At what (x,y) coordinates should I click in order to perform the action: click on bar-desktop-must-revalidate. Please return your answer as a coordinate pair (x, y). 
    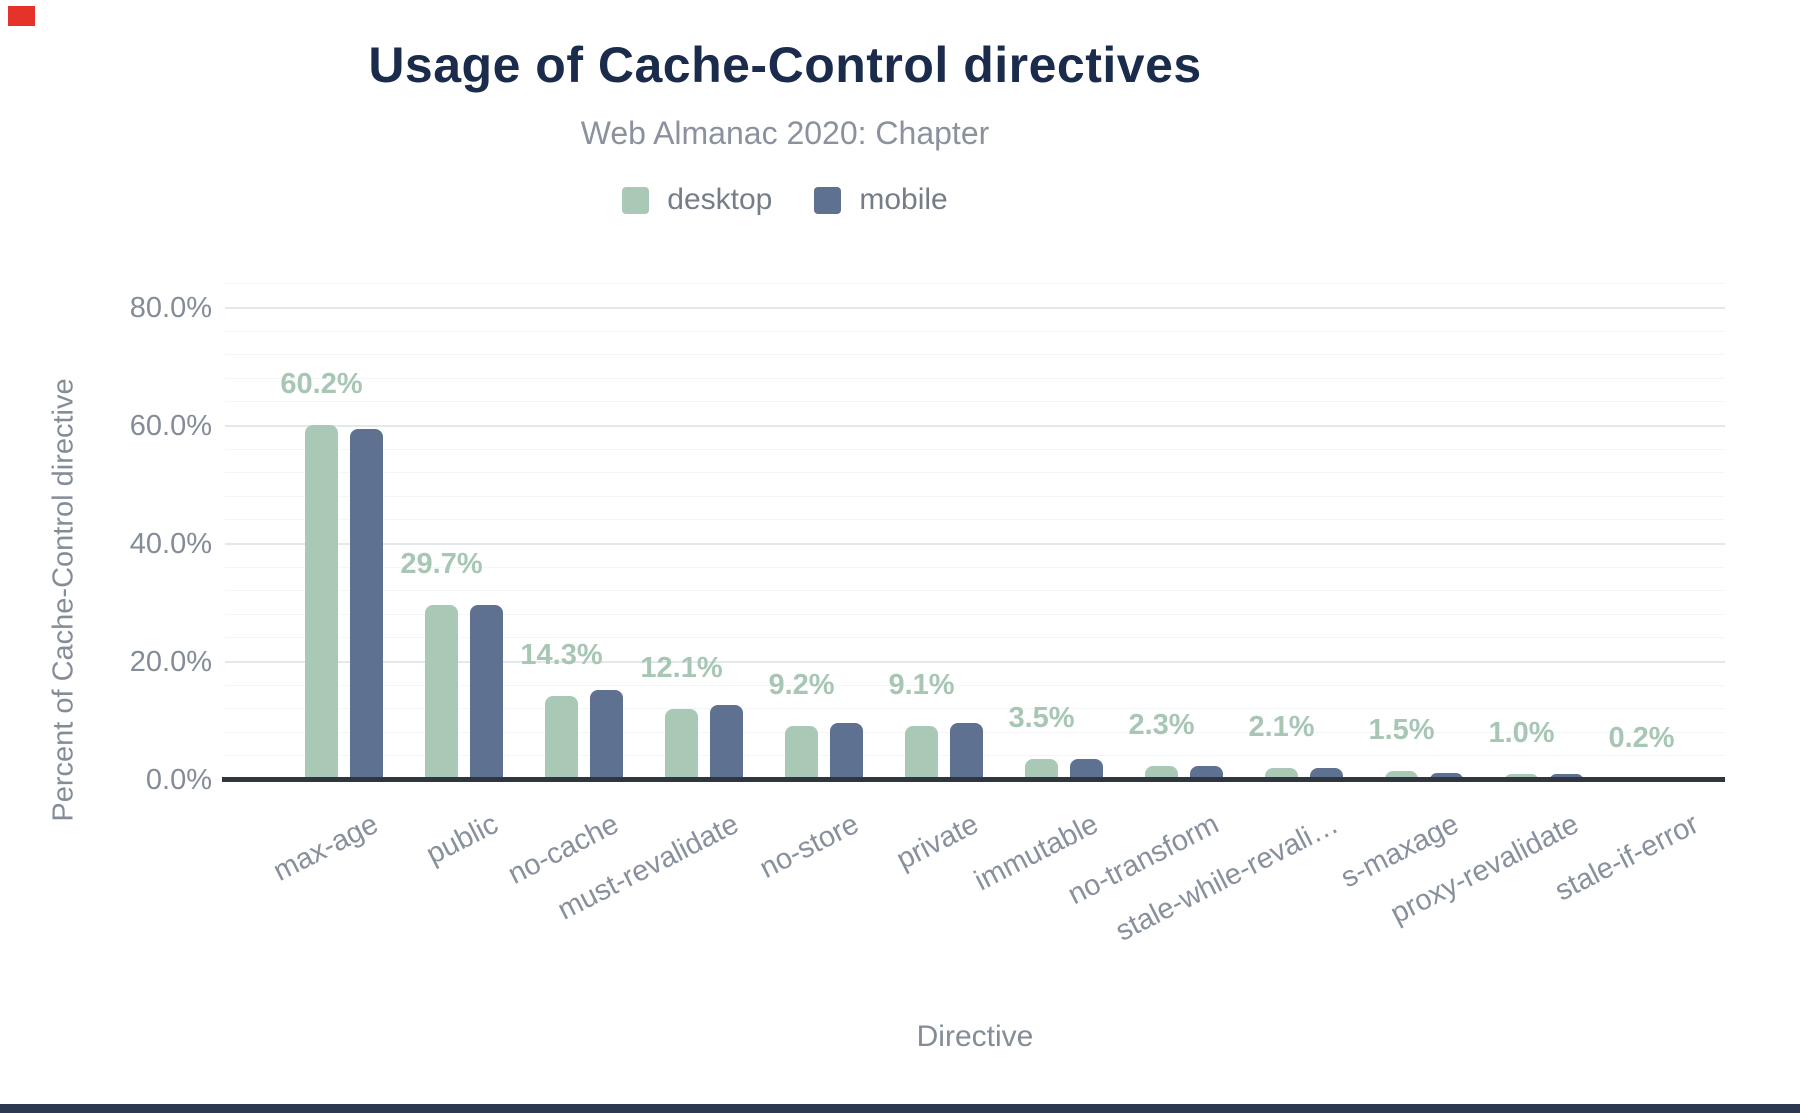
    Looking at the image, I should click on (681, 744).